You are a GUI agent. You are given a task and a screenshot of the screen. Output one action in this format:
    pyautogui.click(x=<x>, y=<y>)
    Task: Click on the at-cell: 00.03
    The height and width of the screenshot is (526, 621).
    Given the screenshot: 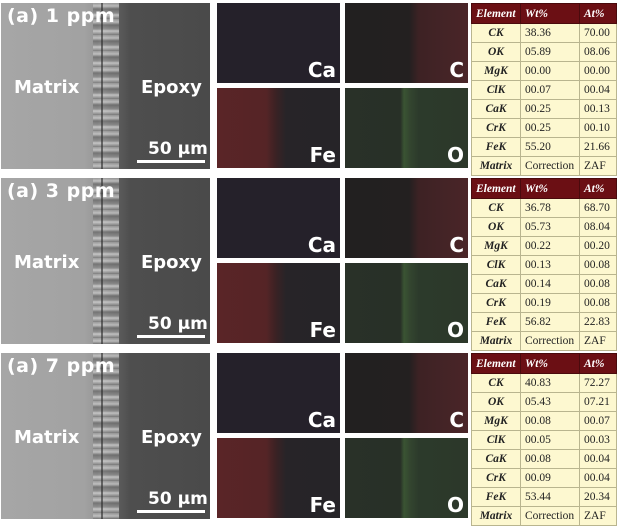 What is the action you would take?
    pyautogui.click(x=598, y=440)
    